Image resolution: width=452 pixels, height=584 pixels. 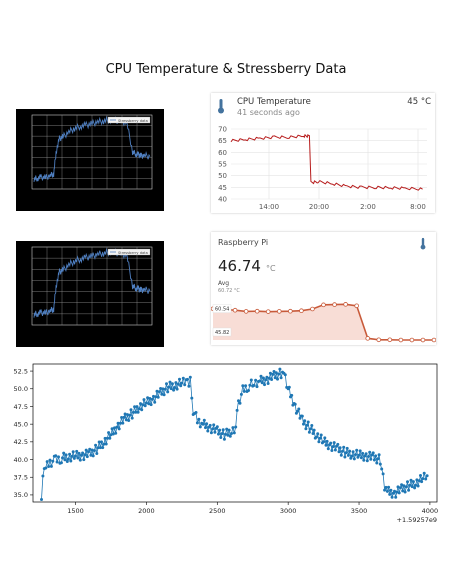 What do you see at coordinates (243, 242) in the screenshot?
I see `rpi-card-name: Raspberry Pi` at bounding box center [243, 242].